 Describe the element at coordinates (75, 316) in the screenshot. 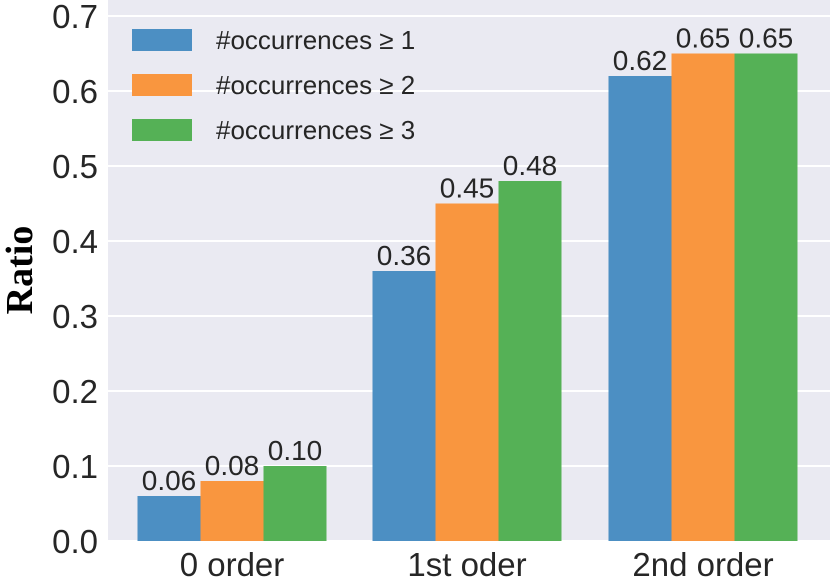

I see `y-tick-label: 0.3` at that location.